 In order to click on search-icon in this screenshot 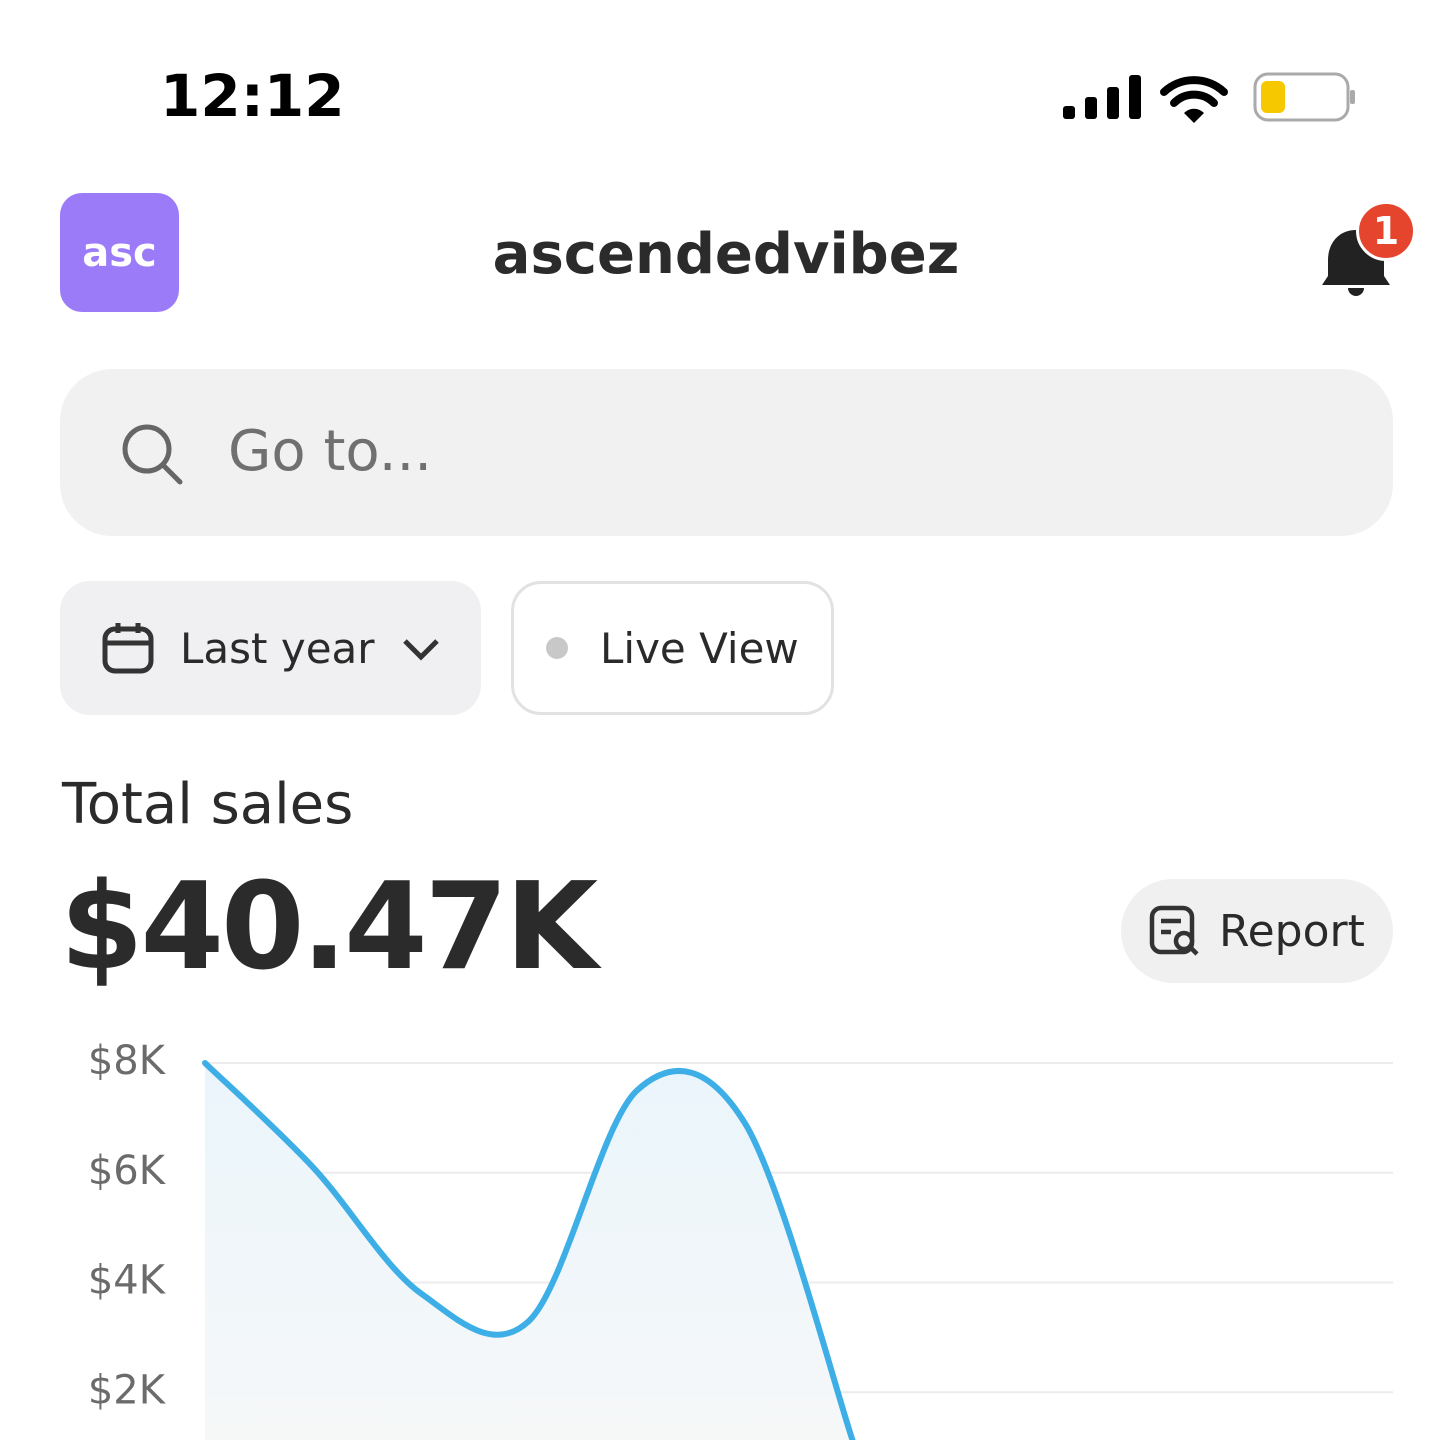, I will do `click(152, 454)`.